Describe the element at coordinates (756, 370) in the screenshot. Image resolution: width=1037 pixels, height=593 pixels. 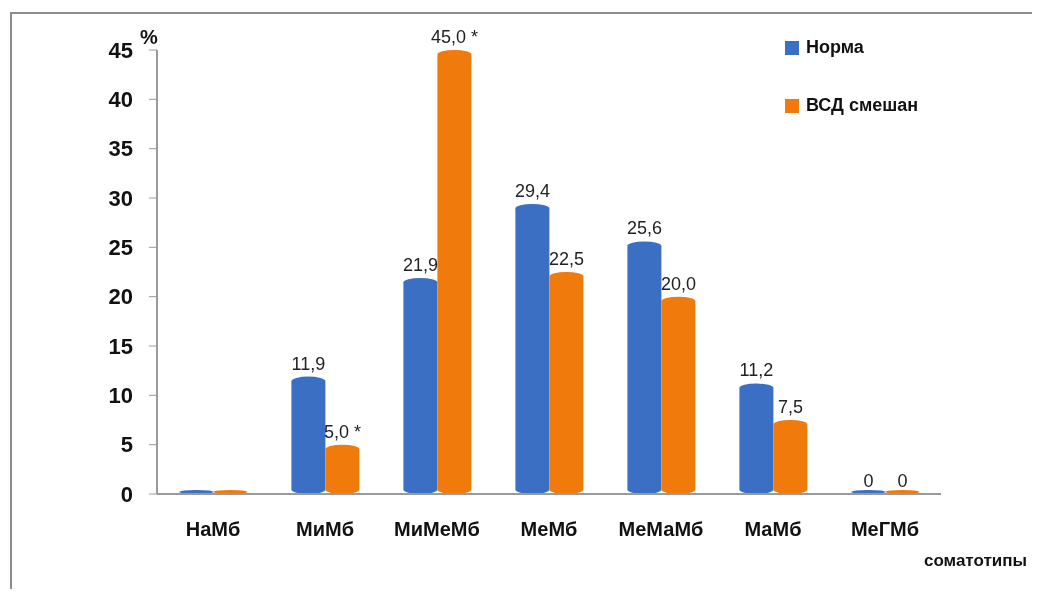
I see `data-label: 11,2` at that location.